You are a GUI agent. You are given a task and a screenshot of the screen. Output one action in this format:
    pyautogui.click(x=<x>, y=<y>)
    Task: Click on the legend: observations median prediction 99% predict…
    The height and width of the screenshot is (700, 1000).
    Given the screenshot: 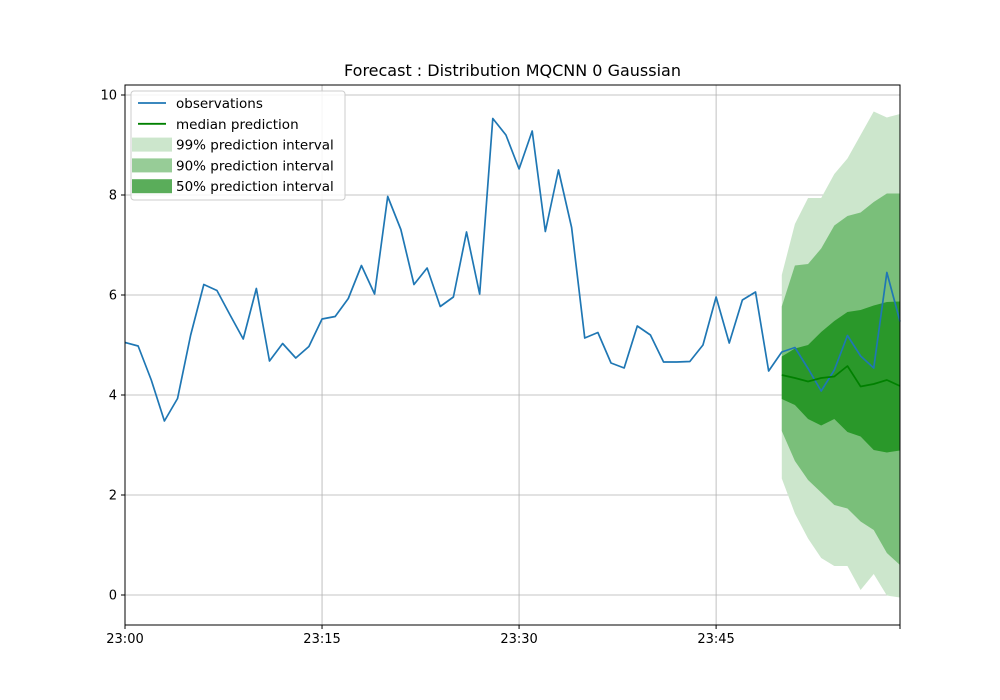 What is the action you would take?
    pyautogui.click(x=238, y=145)
    